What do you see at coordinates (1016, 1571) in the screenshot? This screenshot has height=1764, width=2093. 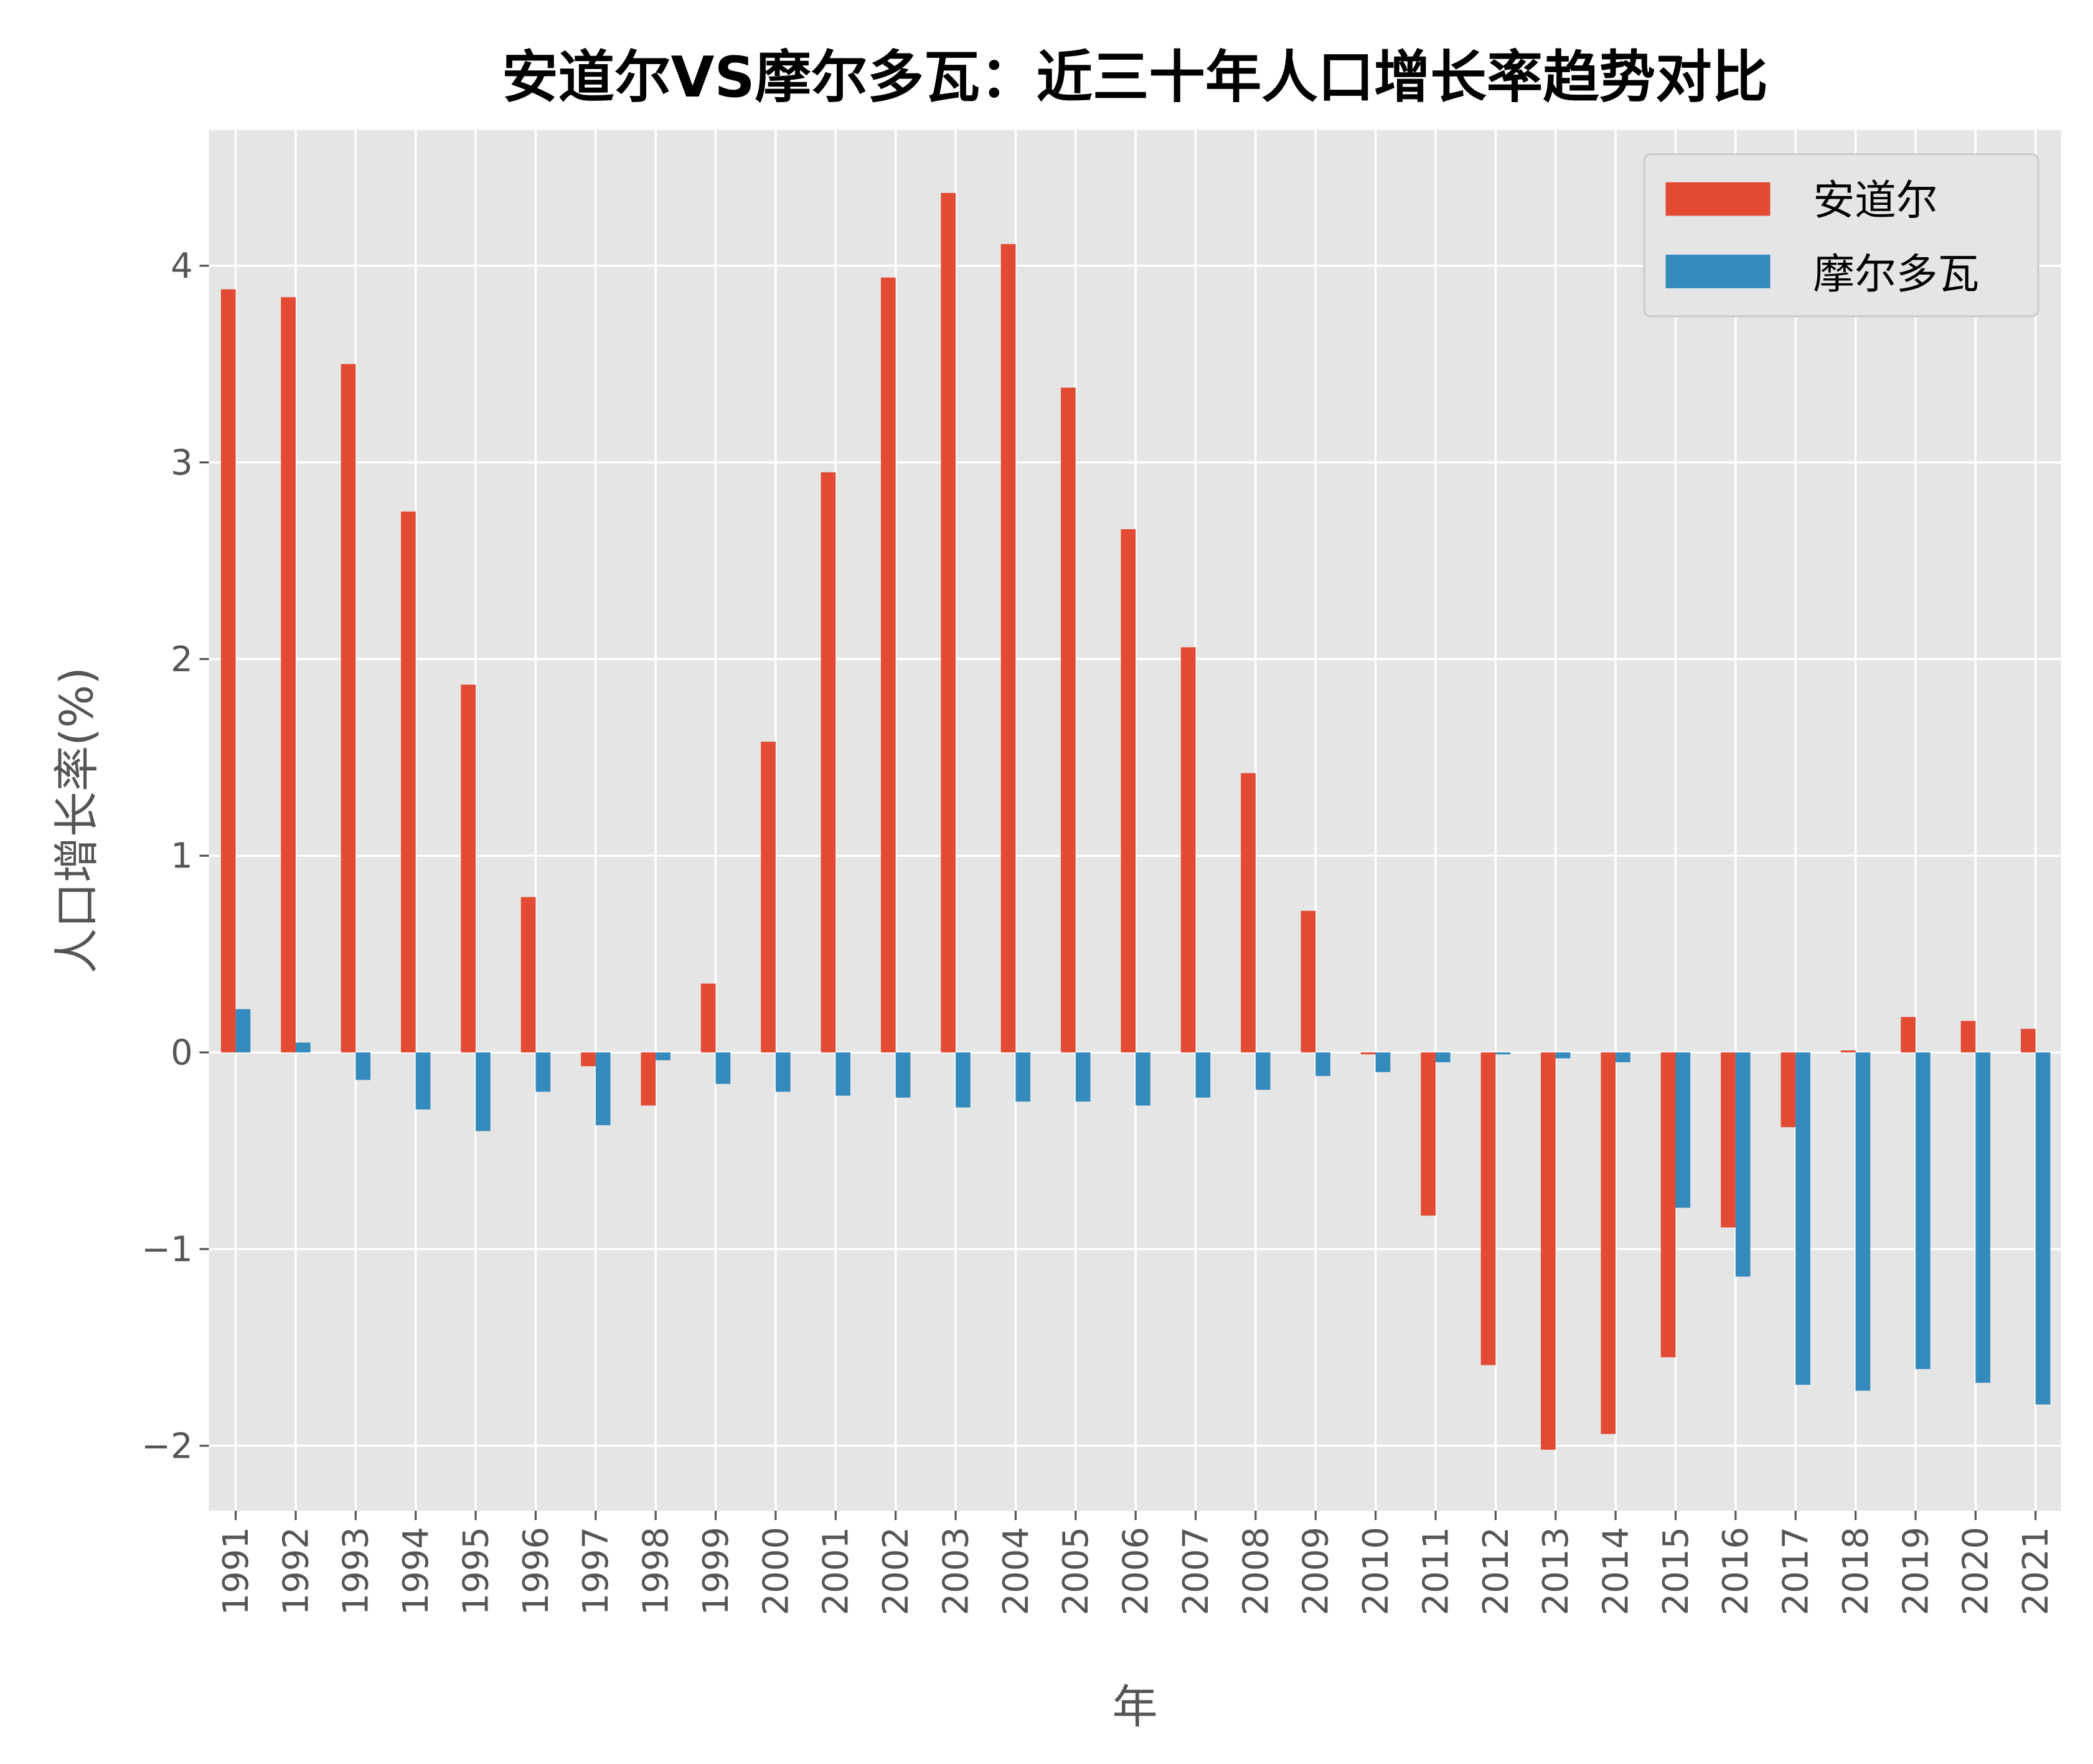 I see `x-tick-label: 2004` at bounding box center [1016, 1571].